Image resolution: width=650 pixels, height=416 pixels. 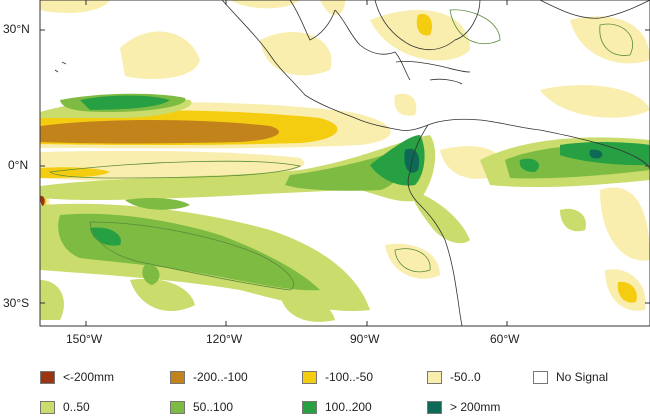 I want to click on legend-label: -100..-50, so click(x=349, y=377).